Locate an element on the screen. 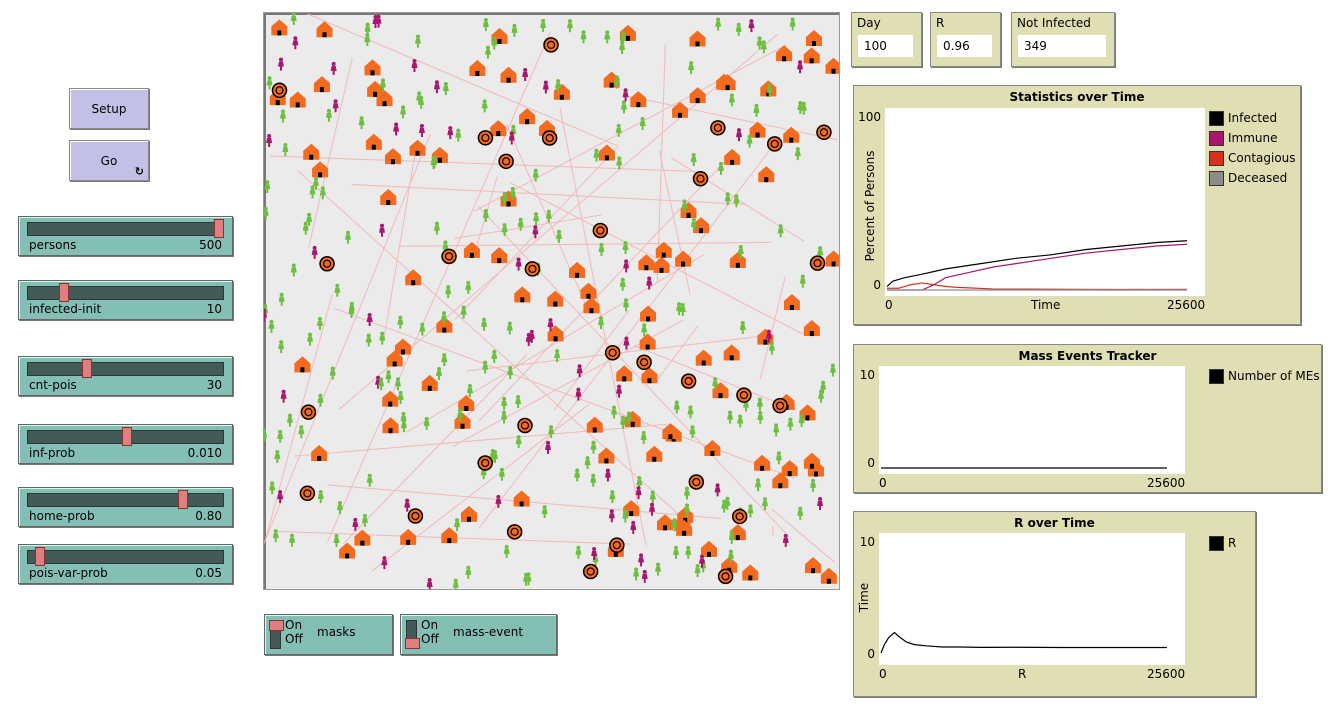 This screenshot has width=1337, height=709. slider-pois-var-prob: pois-var-prob 0.05 is located at coordinates (125, 564).